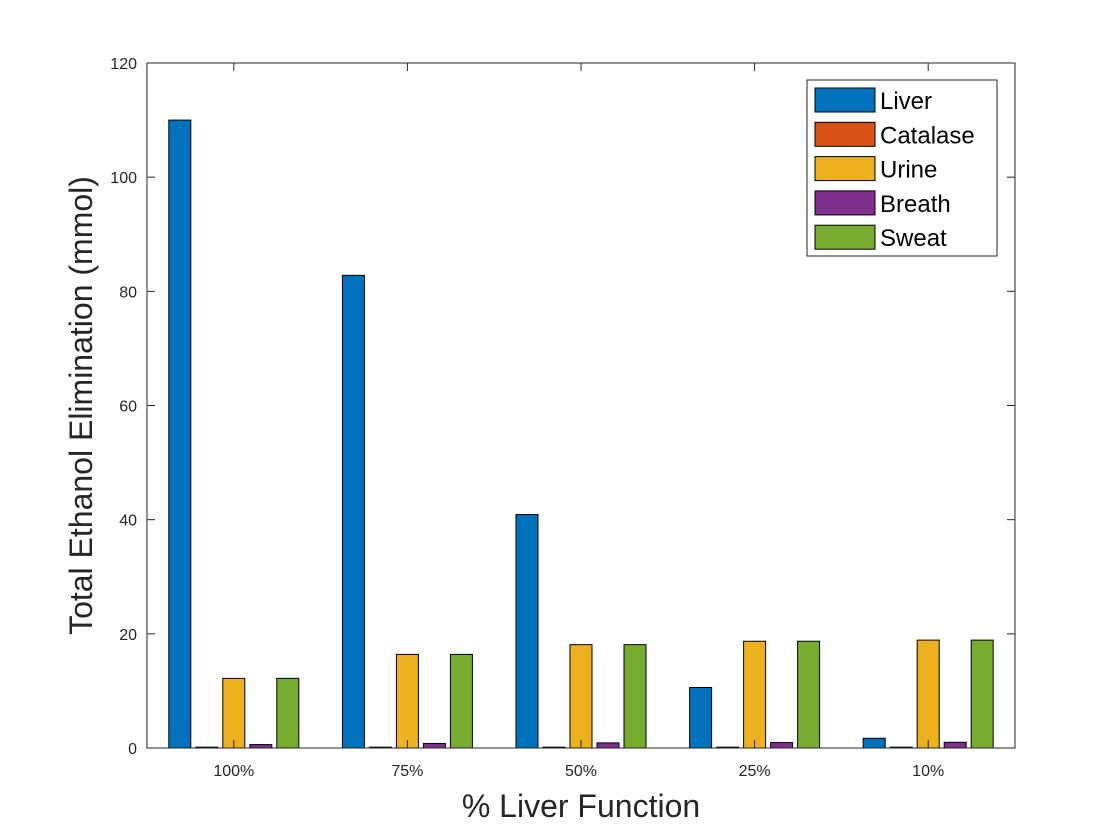 This screenshot has width=1120, height=840. What do you see at coordinates (913, 238) in the screenshot?
I see `legend-label-sweat: Sweat` at bounding box center [913, 238].